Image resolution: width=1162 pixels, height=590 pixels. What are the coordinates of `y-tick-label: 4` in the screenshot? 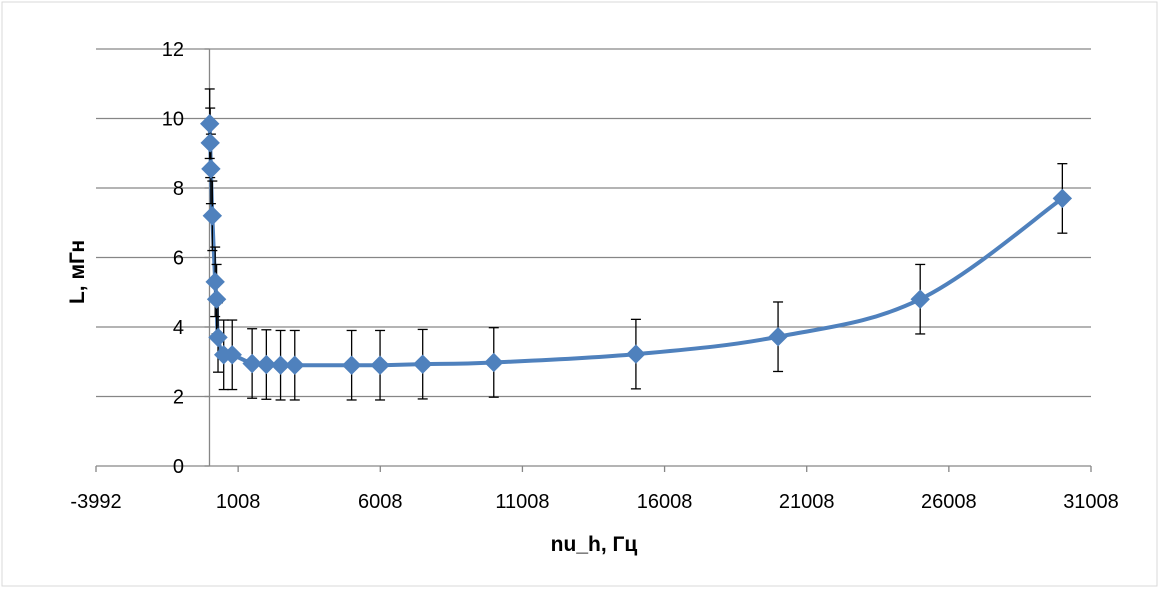 It's located at (178, 328).